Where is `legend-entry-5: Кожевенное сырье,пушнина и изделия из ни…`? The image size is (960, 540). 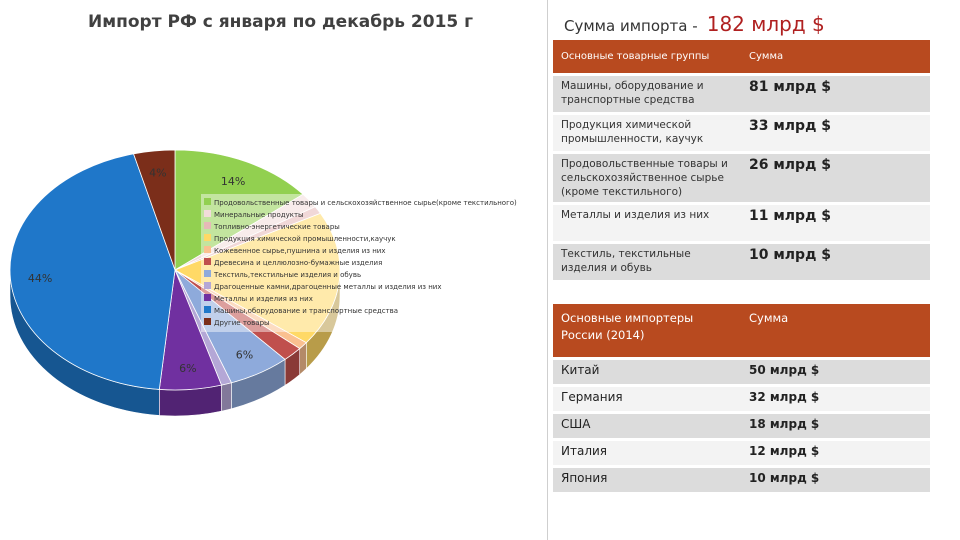
legend-entry-5: Кожевенное сырье,пушнина и изделия из ни… is located at coordinates (300, 251).